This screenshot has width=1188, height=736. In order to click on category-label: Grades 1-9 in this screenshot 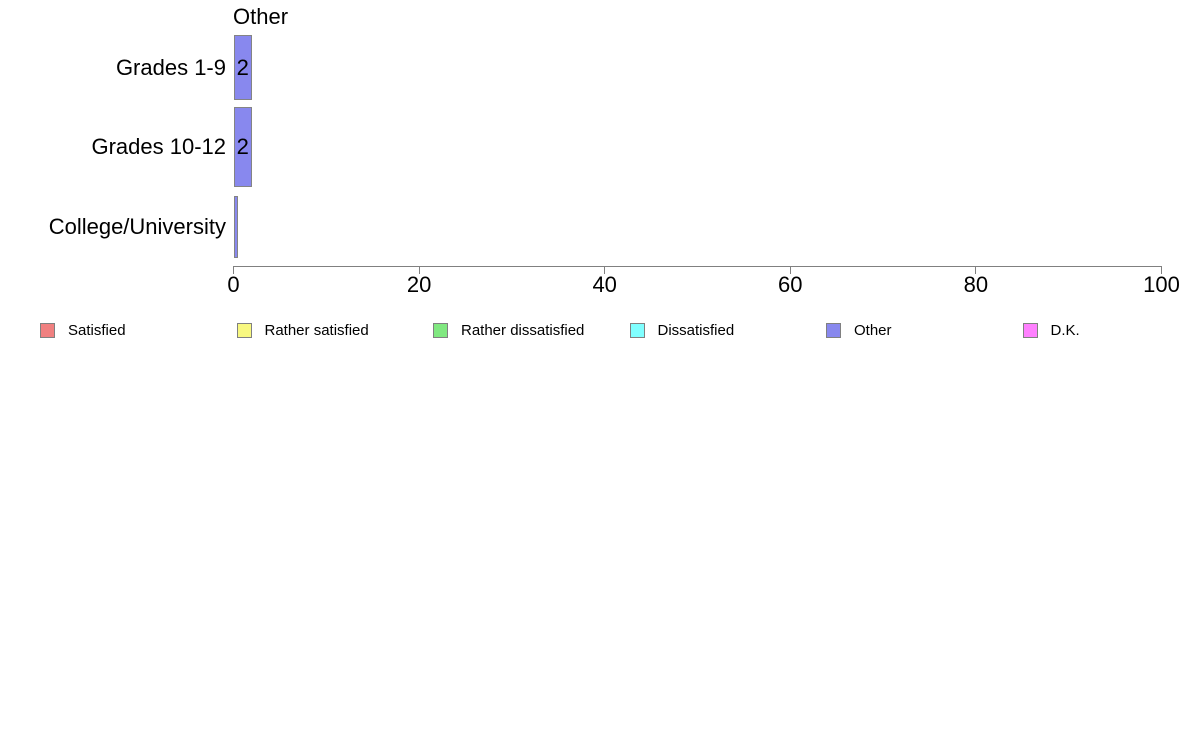, I will do `click(170, 67)`.